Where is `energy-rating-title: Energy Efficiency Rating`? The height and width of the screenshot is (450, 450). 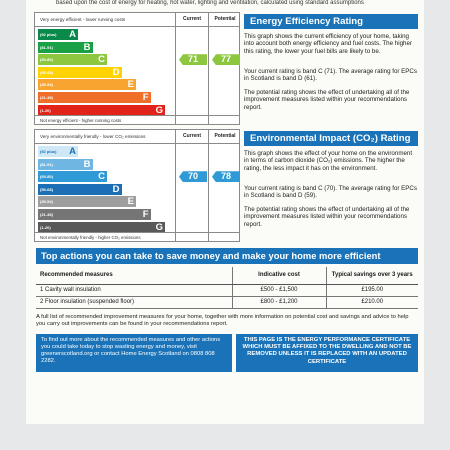 energy-rating-title: Energy Efficiency Rating is located at coordinates (331, 21).